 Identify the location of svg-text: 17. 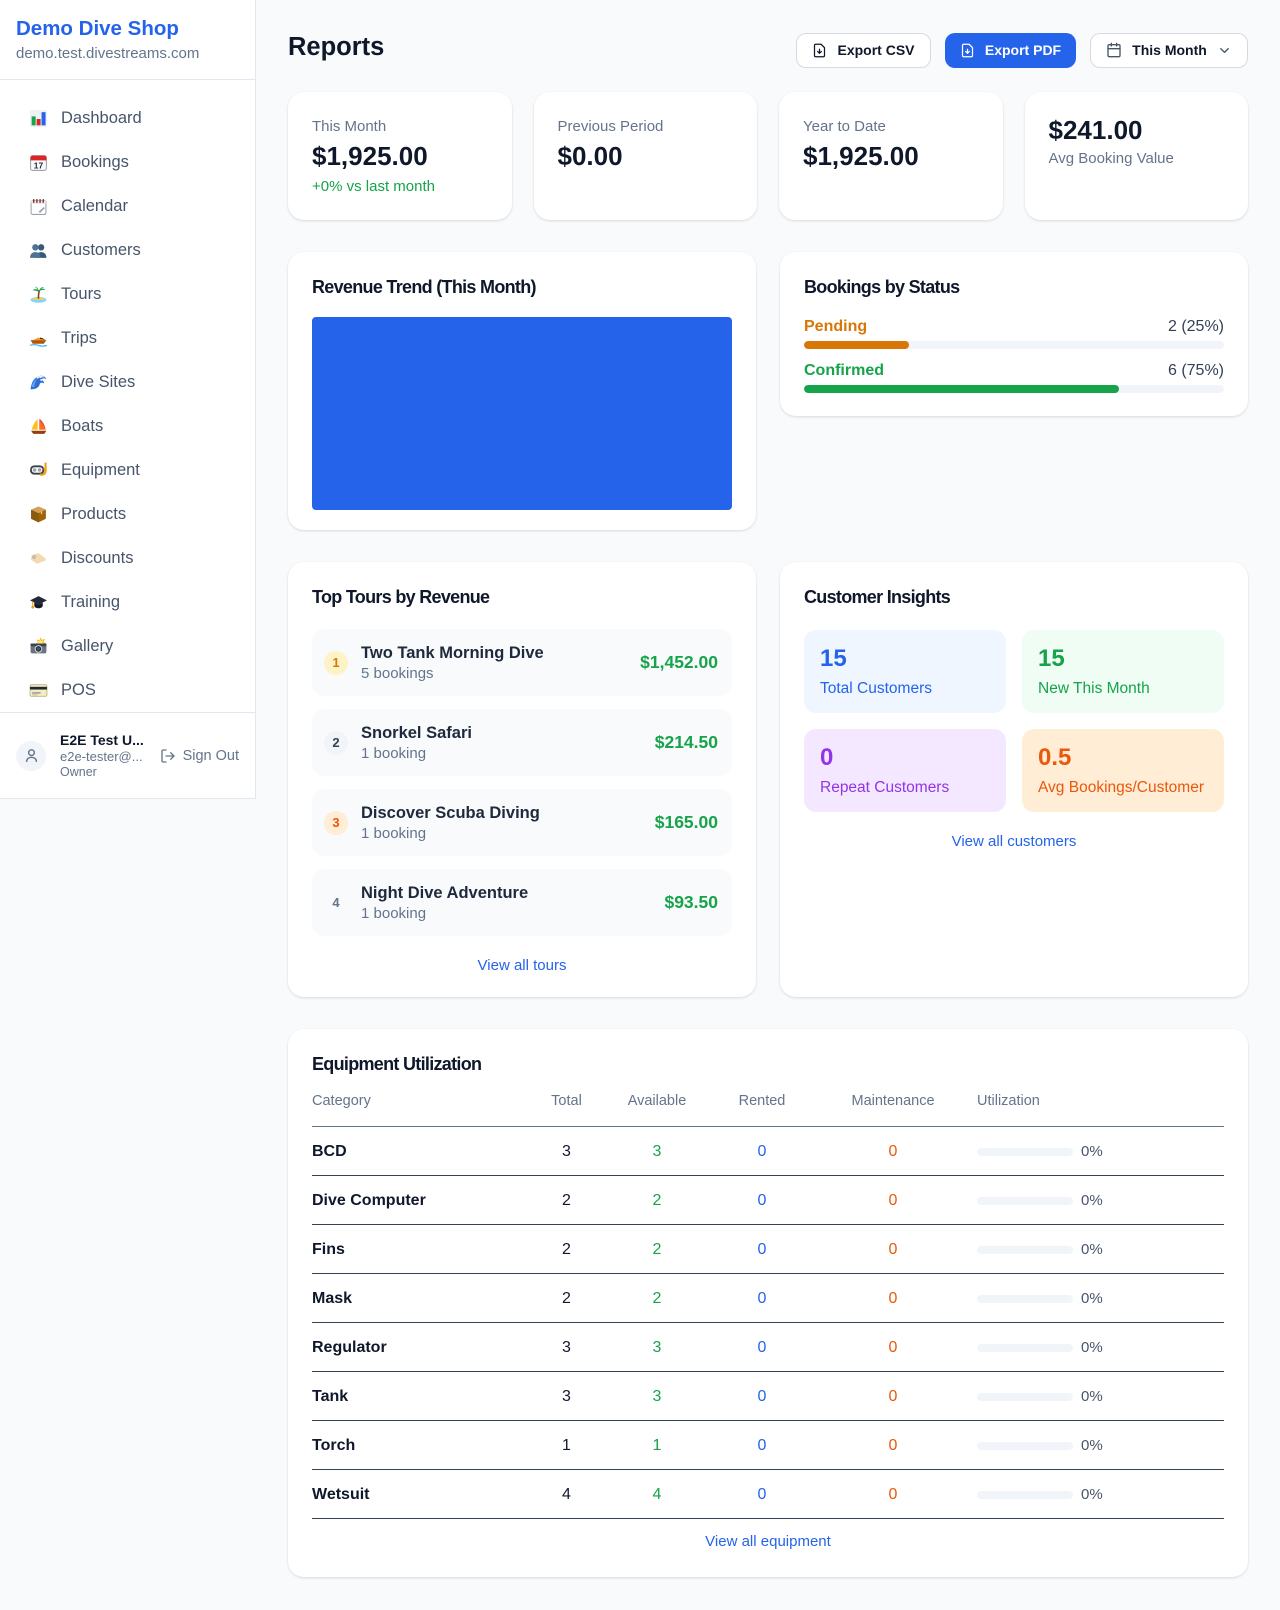
(39, 165).